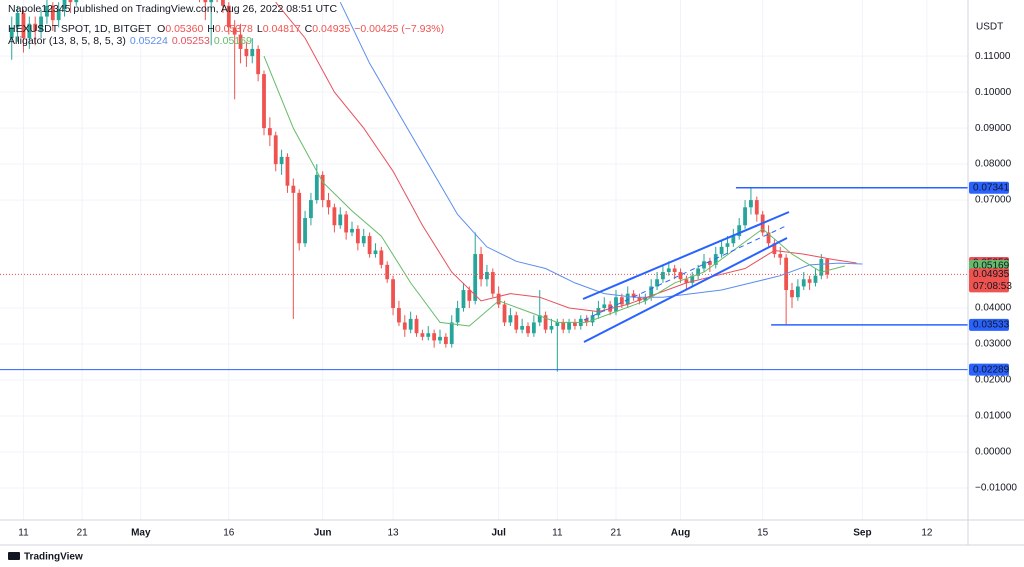  What do you see at coordinates (53, 557) in the screenshot?
I see `brand: TradingView` at bounding box center [53, 557].